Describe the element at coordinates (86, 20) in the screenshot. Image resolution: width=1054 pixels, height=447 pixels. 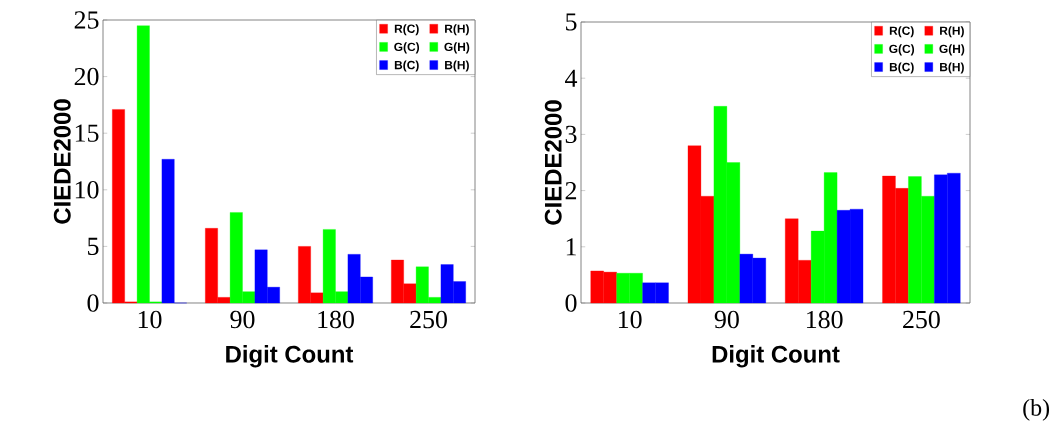
I see `y-tick-label: 25` at that location.